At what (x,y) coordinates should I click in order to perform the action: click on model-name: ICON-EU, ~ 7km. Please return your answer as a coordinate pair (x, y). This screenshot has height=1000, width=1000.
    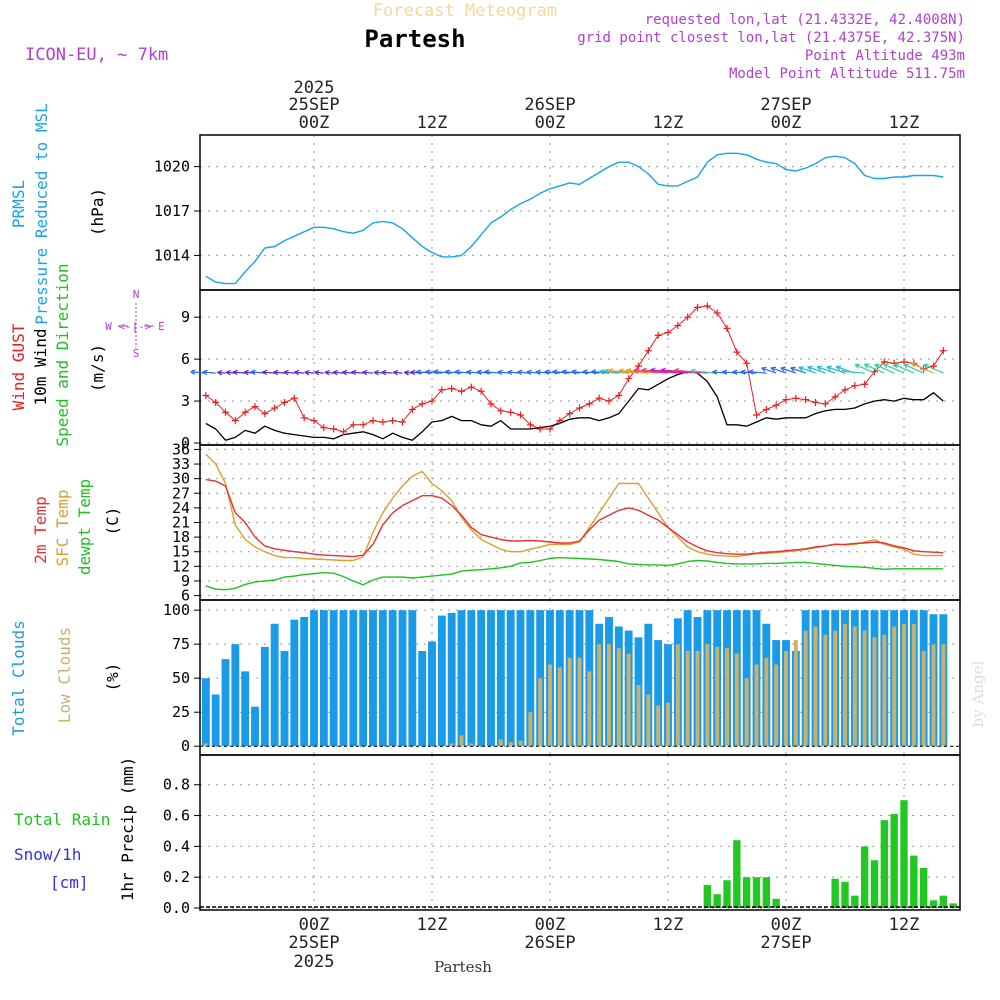
    Looking at the image, I should click on (96, 55).